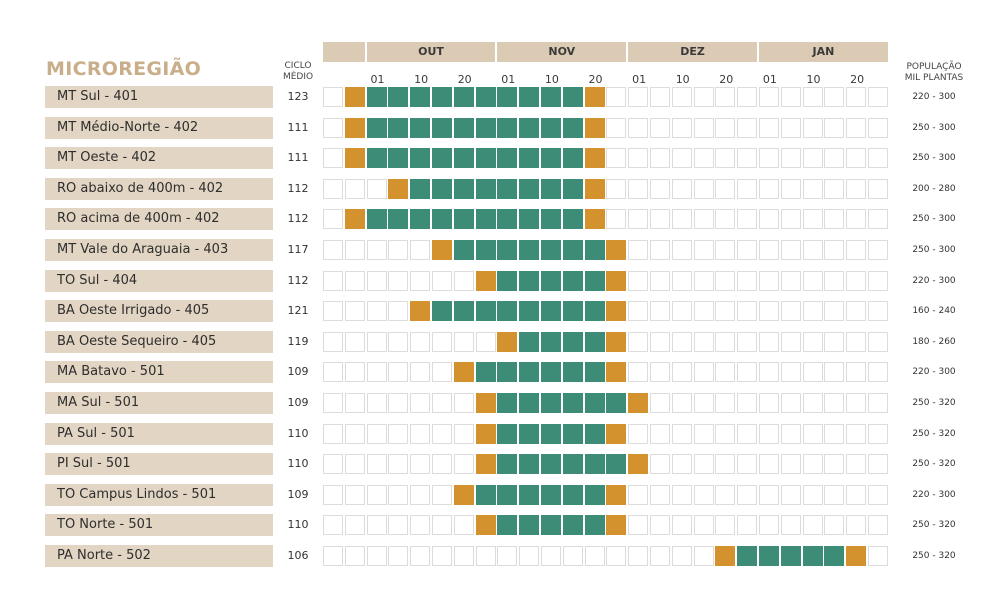 The height and width of the screenshot is (607, 1000). Describe the element at coordinates (464, 79) in the screenshot. I see `day-tick-out-20: 20` at that location.